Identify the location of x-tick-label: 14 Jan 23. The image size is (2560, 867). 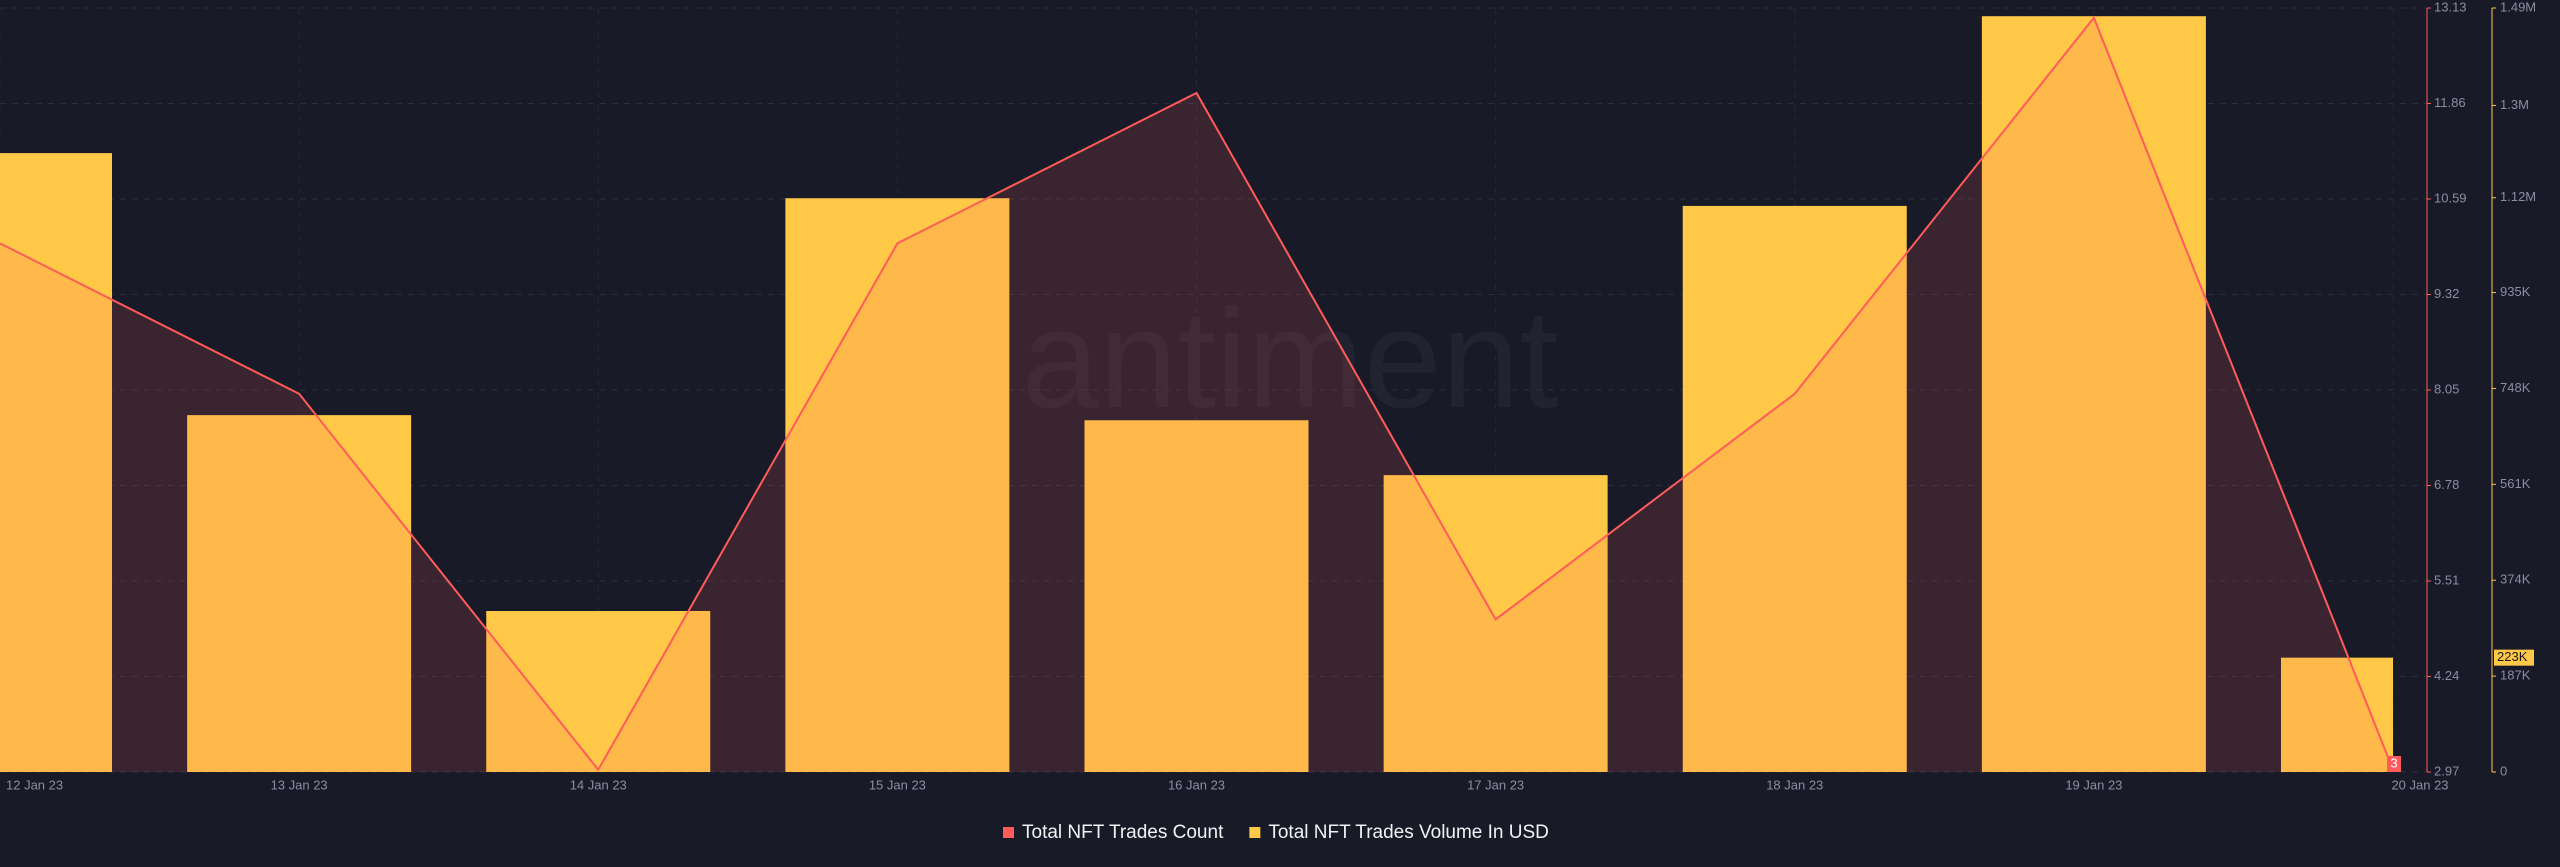
(598, 784).